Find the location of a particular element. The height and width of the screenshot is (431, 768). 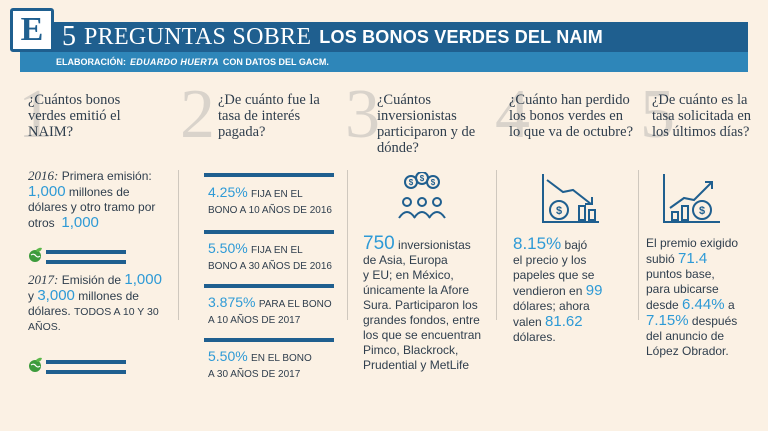

q3-line: inversionistas is located at coordinates (434, 245).